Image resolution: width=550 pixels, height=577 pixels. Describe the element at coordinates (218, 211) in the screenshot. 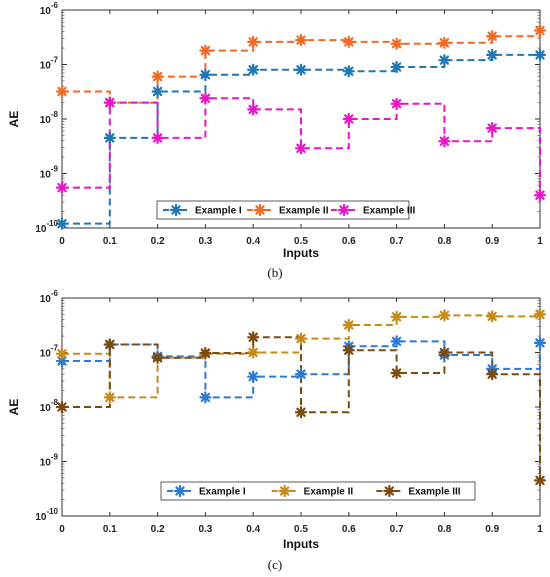

I see `legend-label: Example I` at that location.